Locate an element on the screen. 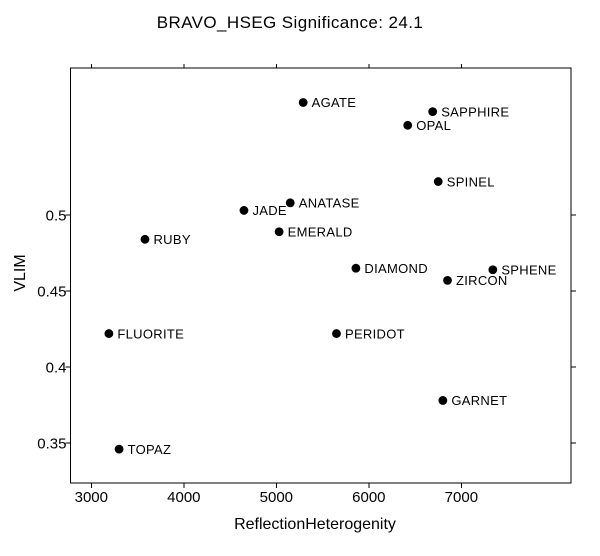  point-label: ZIRCON is located at coordinates (482, 280).